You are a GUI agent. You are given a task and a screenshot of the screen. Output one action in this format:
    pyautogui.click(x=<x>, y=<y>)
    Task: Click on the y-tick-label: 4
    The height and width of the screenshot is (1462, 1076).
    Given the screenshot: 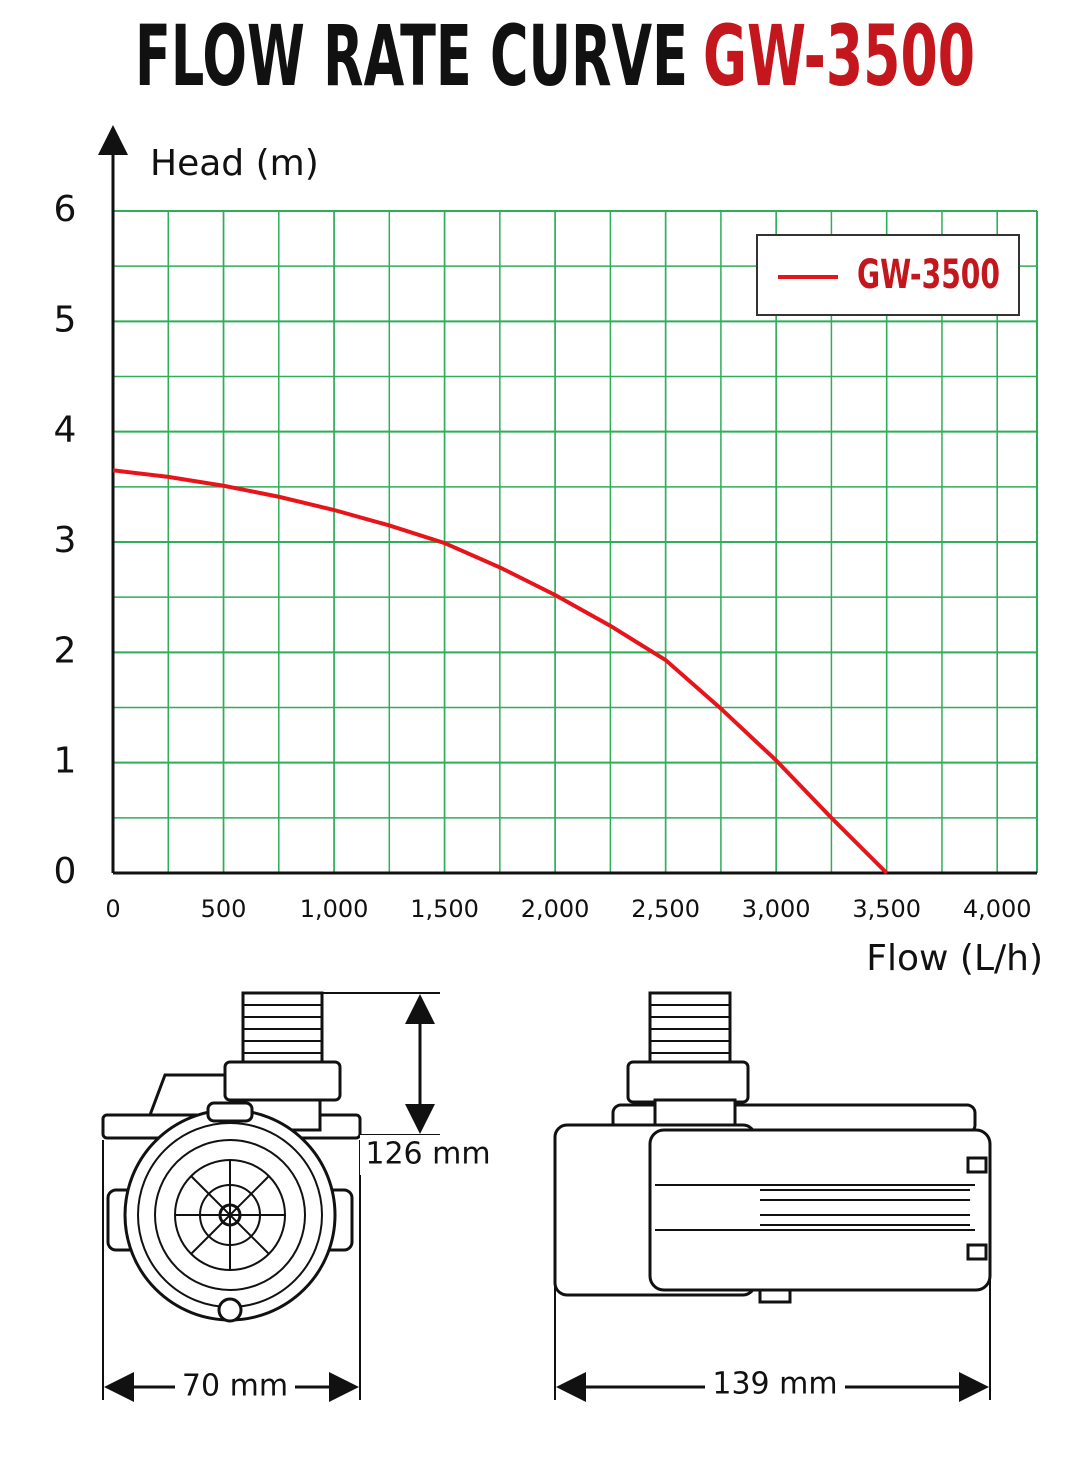 What is the action you would take?
    pyautogui.click(x=65, y=430)
    